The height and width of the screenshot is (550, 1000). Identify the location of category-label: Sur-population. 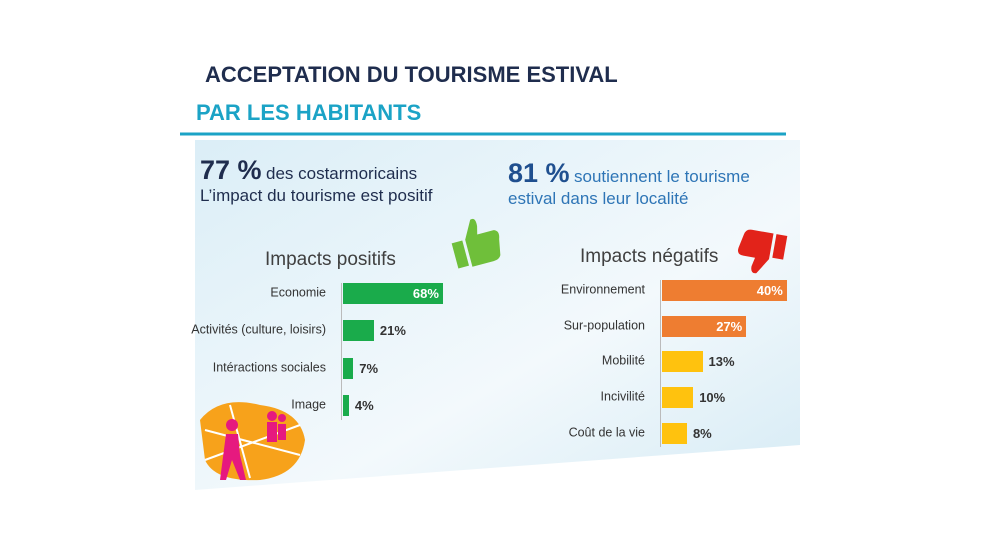
(604, 325).